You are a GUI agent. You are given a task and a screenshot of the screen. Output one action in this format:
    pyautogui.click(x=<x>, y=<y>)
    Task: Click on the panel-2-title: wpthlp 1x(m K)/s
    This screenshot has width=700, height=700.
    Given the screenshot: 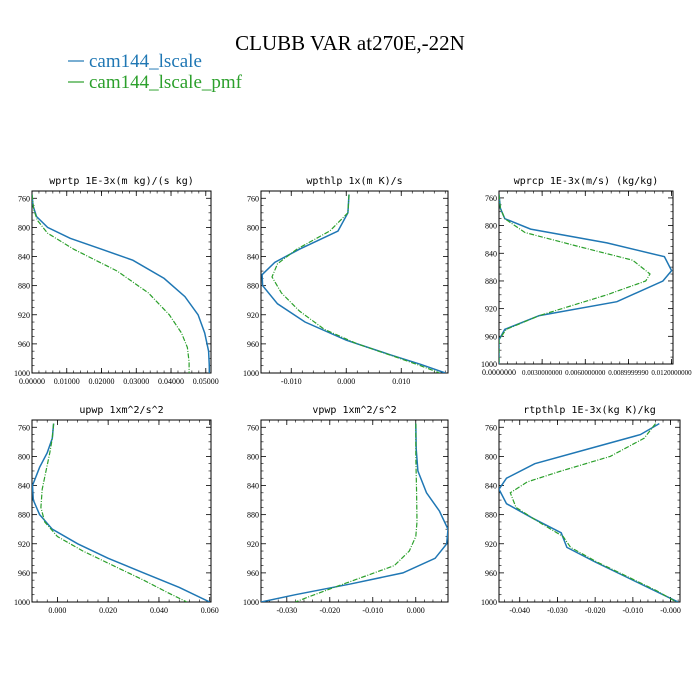 What is the action you would take?
    pyautogui.click(x=354, y=181)
    